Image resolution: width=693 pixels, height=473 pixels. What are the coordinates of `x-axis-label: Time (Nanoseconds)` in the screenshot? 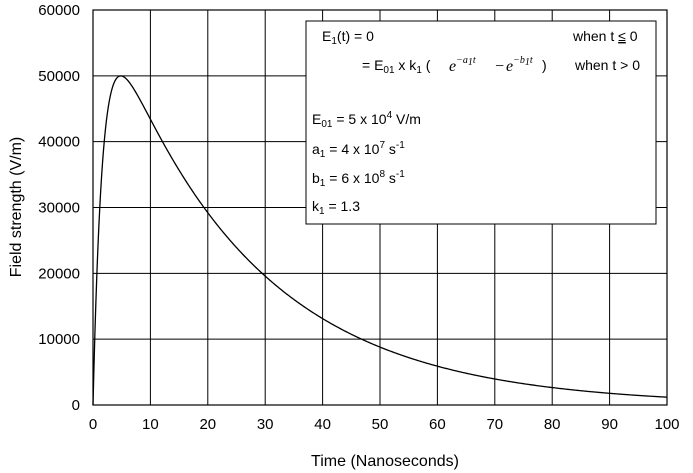 It's located at (385, 461).